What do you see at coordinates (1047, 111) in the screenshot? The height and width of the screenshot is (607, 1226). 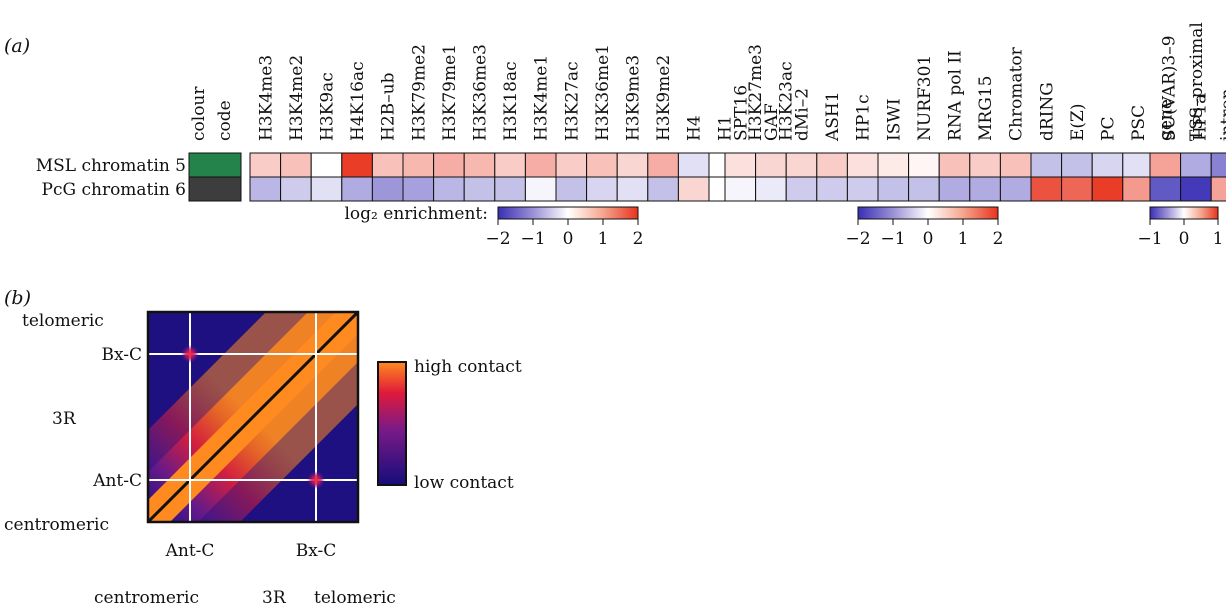 I see `column-label: dRING` at bounding box center [1047, 111].